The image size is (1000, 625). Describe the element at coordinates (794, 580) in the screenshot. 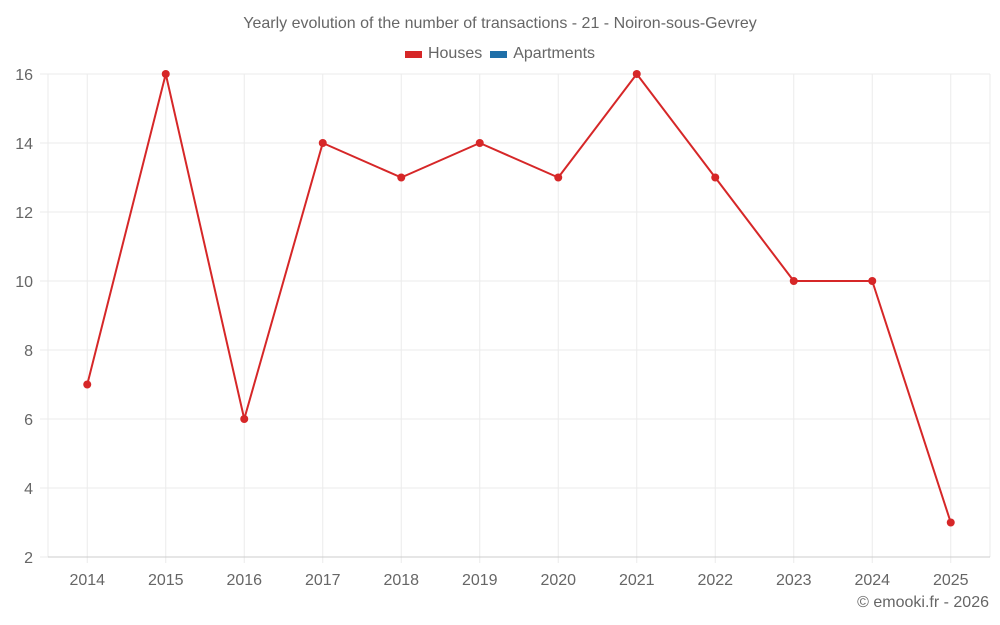

I see `x-tick-label: 2023` at that location.